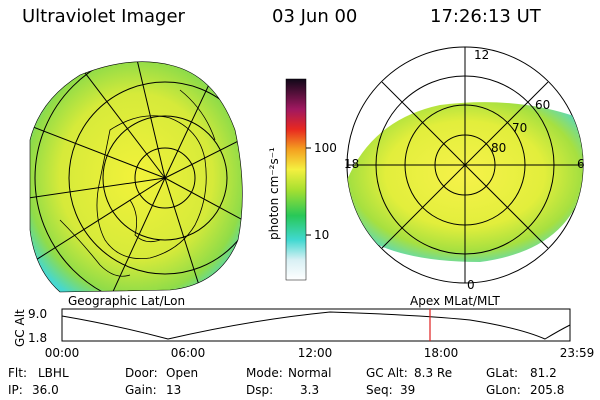 Image resolution: width=600 pixels, height=400 pixels. I want to click on gcalt-value: 8.3 Re, so click(433, 373).